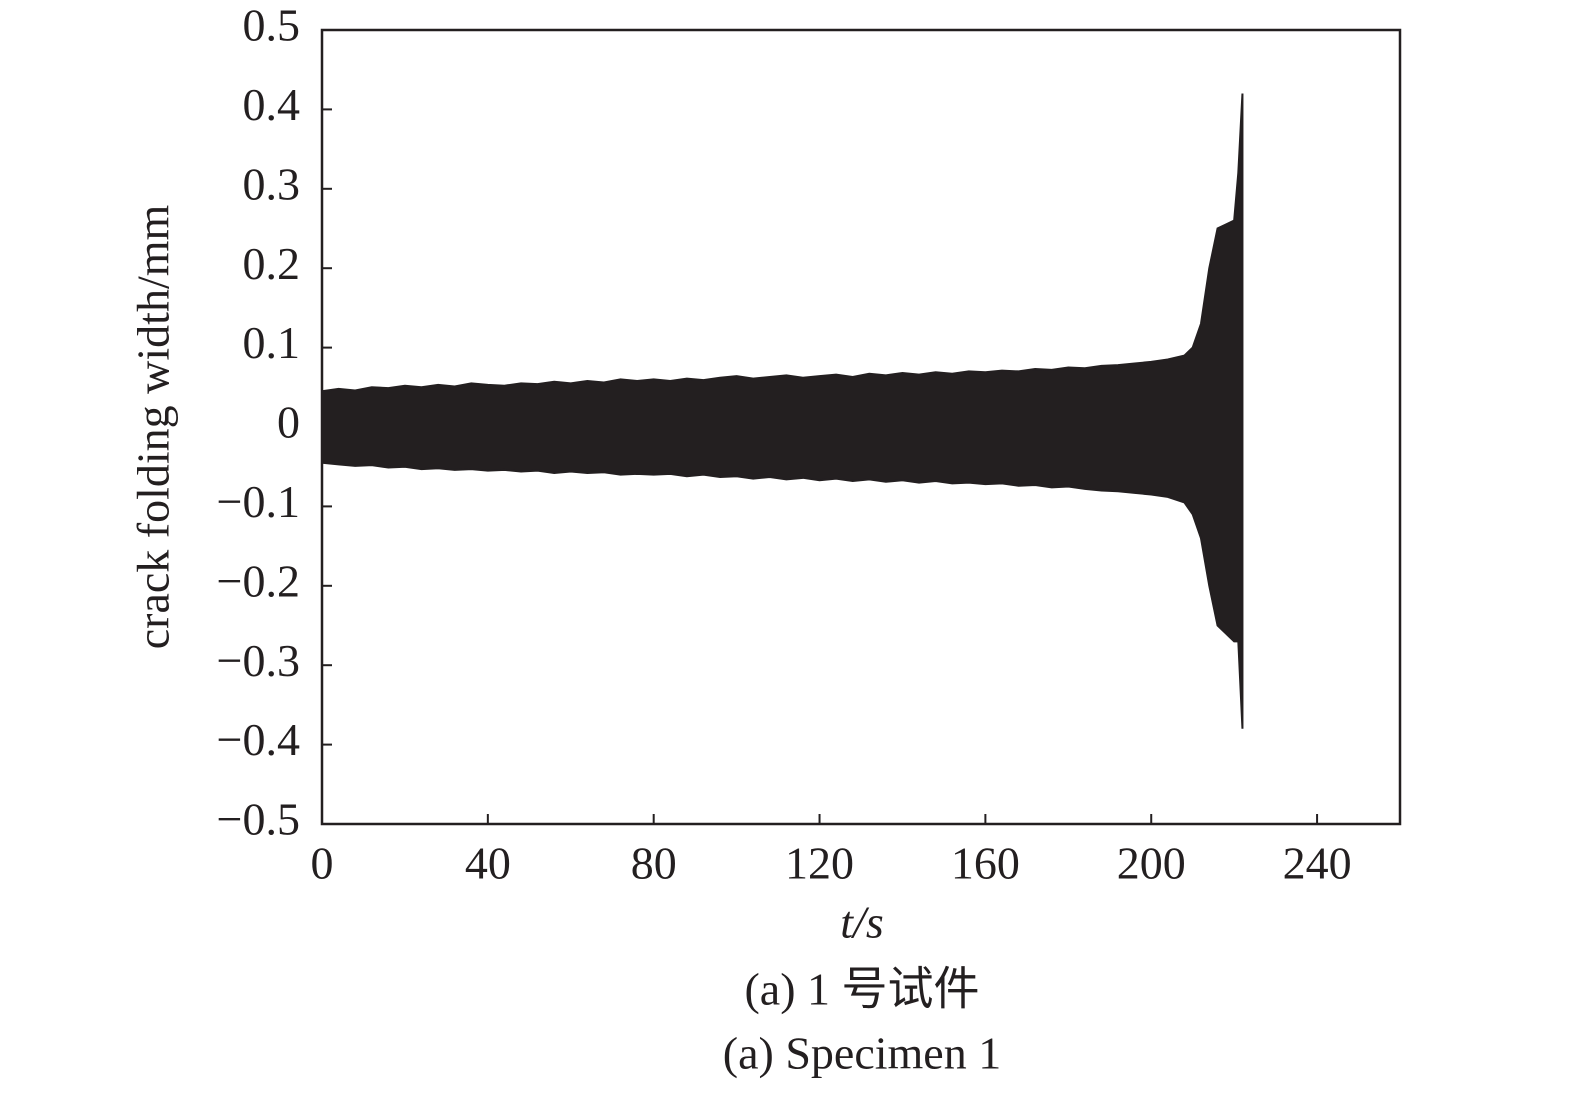 The width and height of the screenshot is (1575, 1102). Describe the element at coordinates (272, 342) in the screenshot. I see `y-tick-label: 0.1` at that location.